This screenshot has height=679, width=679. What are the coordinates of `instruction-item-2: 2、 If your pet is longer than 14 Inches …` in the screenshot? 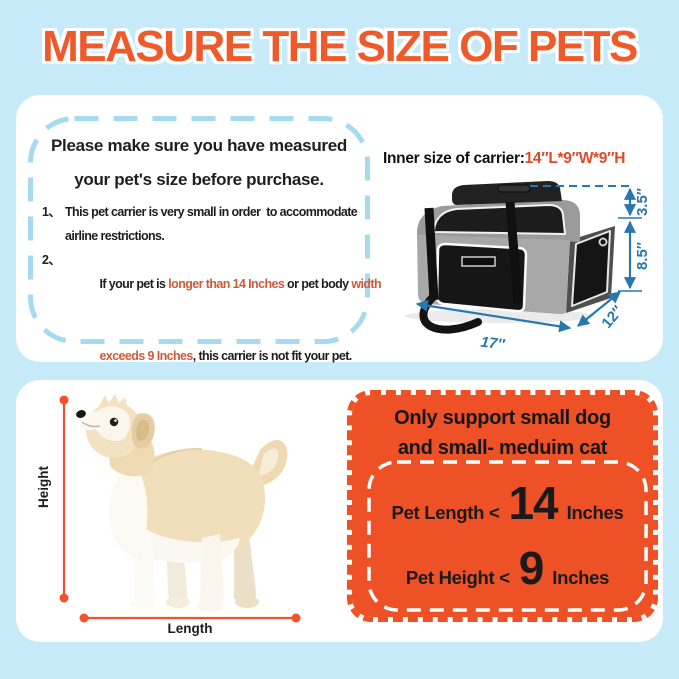 It's located at (212, 320).